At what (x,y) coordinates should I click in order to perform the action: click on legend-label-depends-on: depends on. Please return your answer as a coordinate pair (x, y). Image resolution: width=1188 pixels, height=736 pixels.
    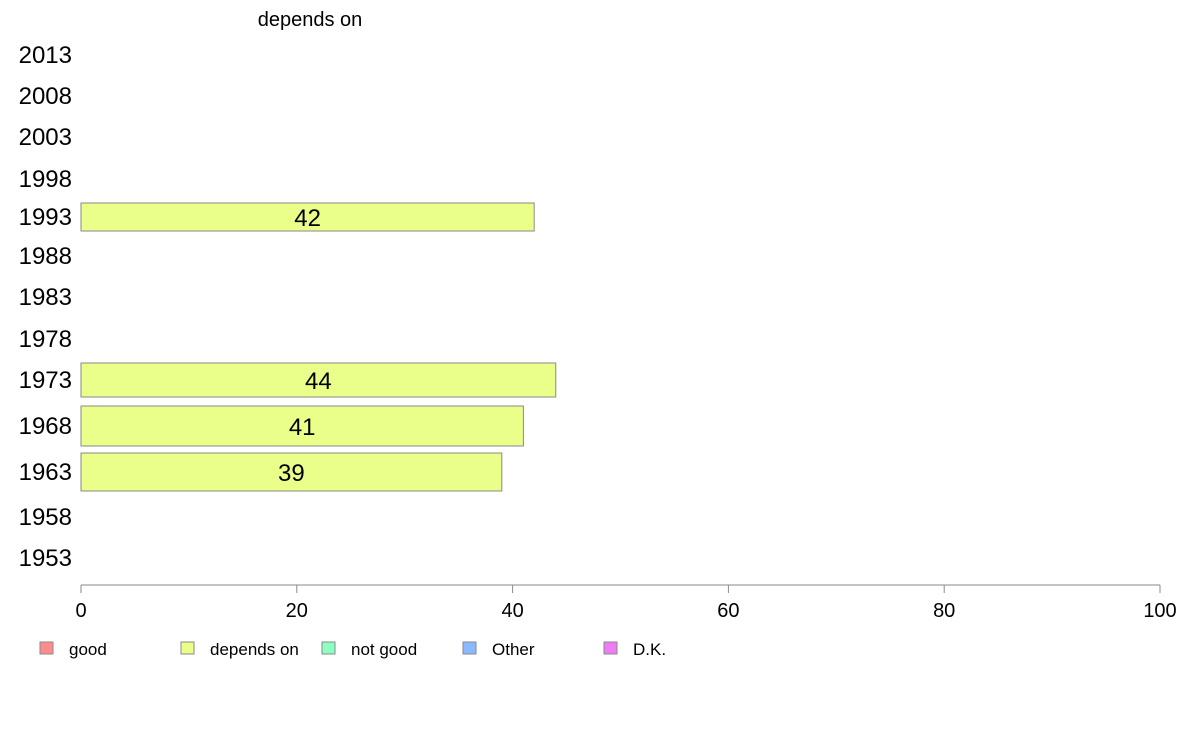
    Looking at the image, I should click on (254, 649).